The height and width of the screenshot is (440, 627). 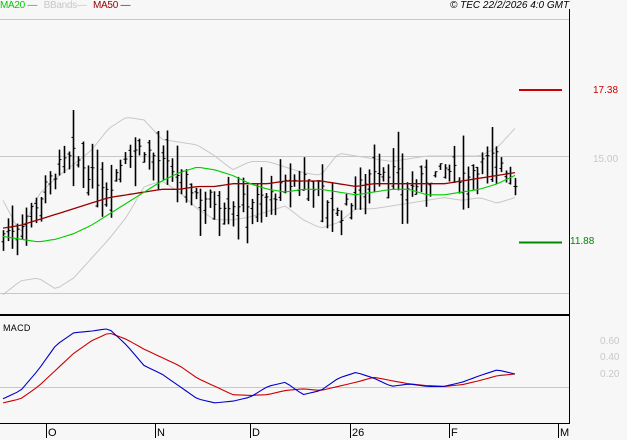 What do you see at coordinates (454, 433) in the screenshot?
I see `x-label-feb: F` at bounding box center [454, 433].